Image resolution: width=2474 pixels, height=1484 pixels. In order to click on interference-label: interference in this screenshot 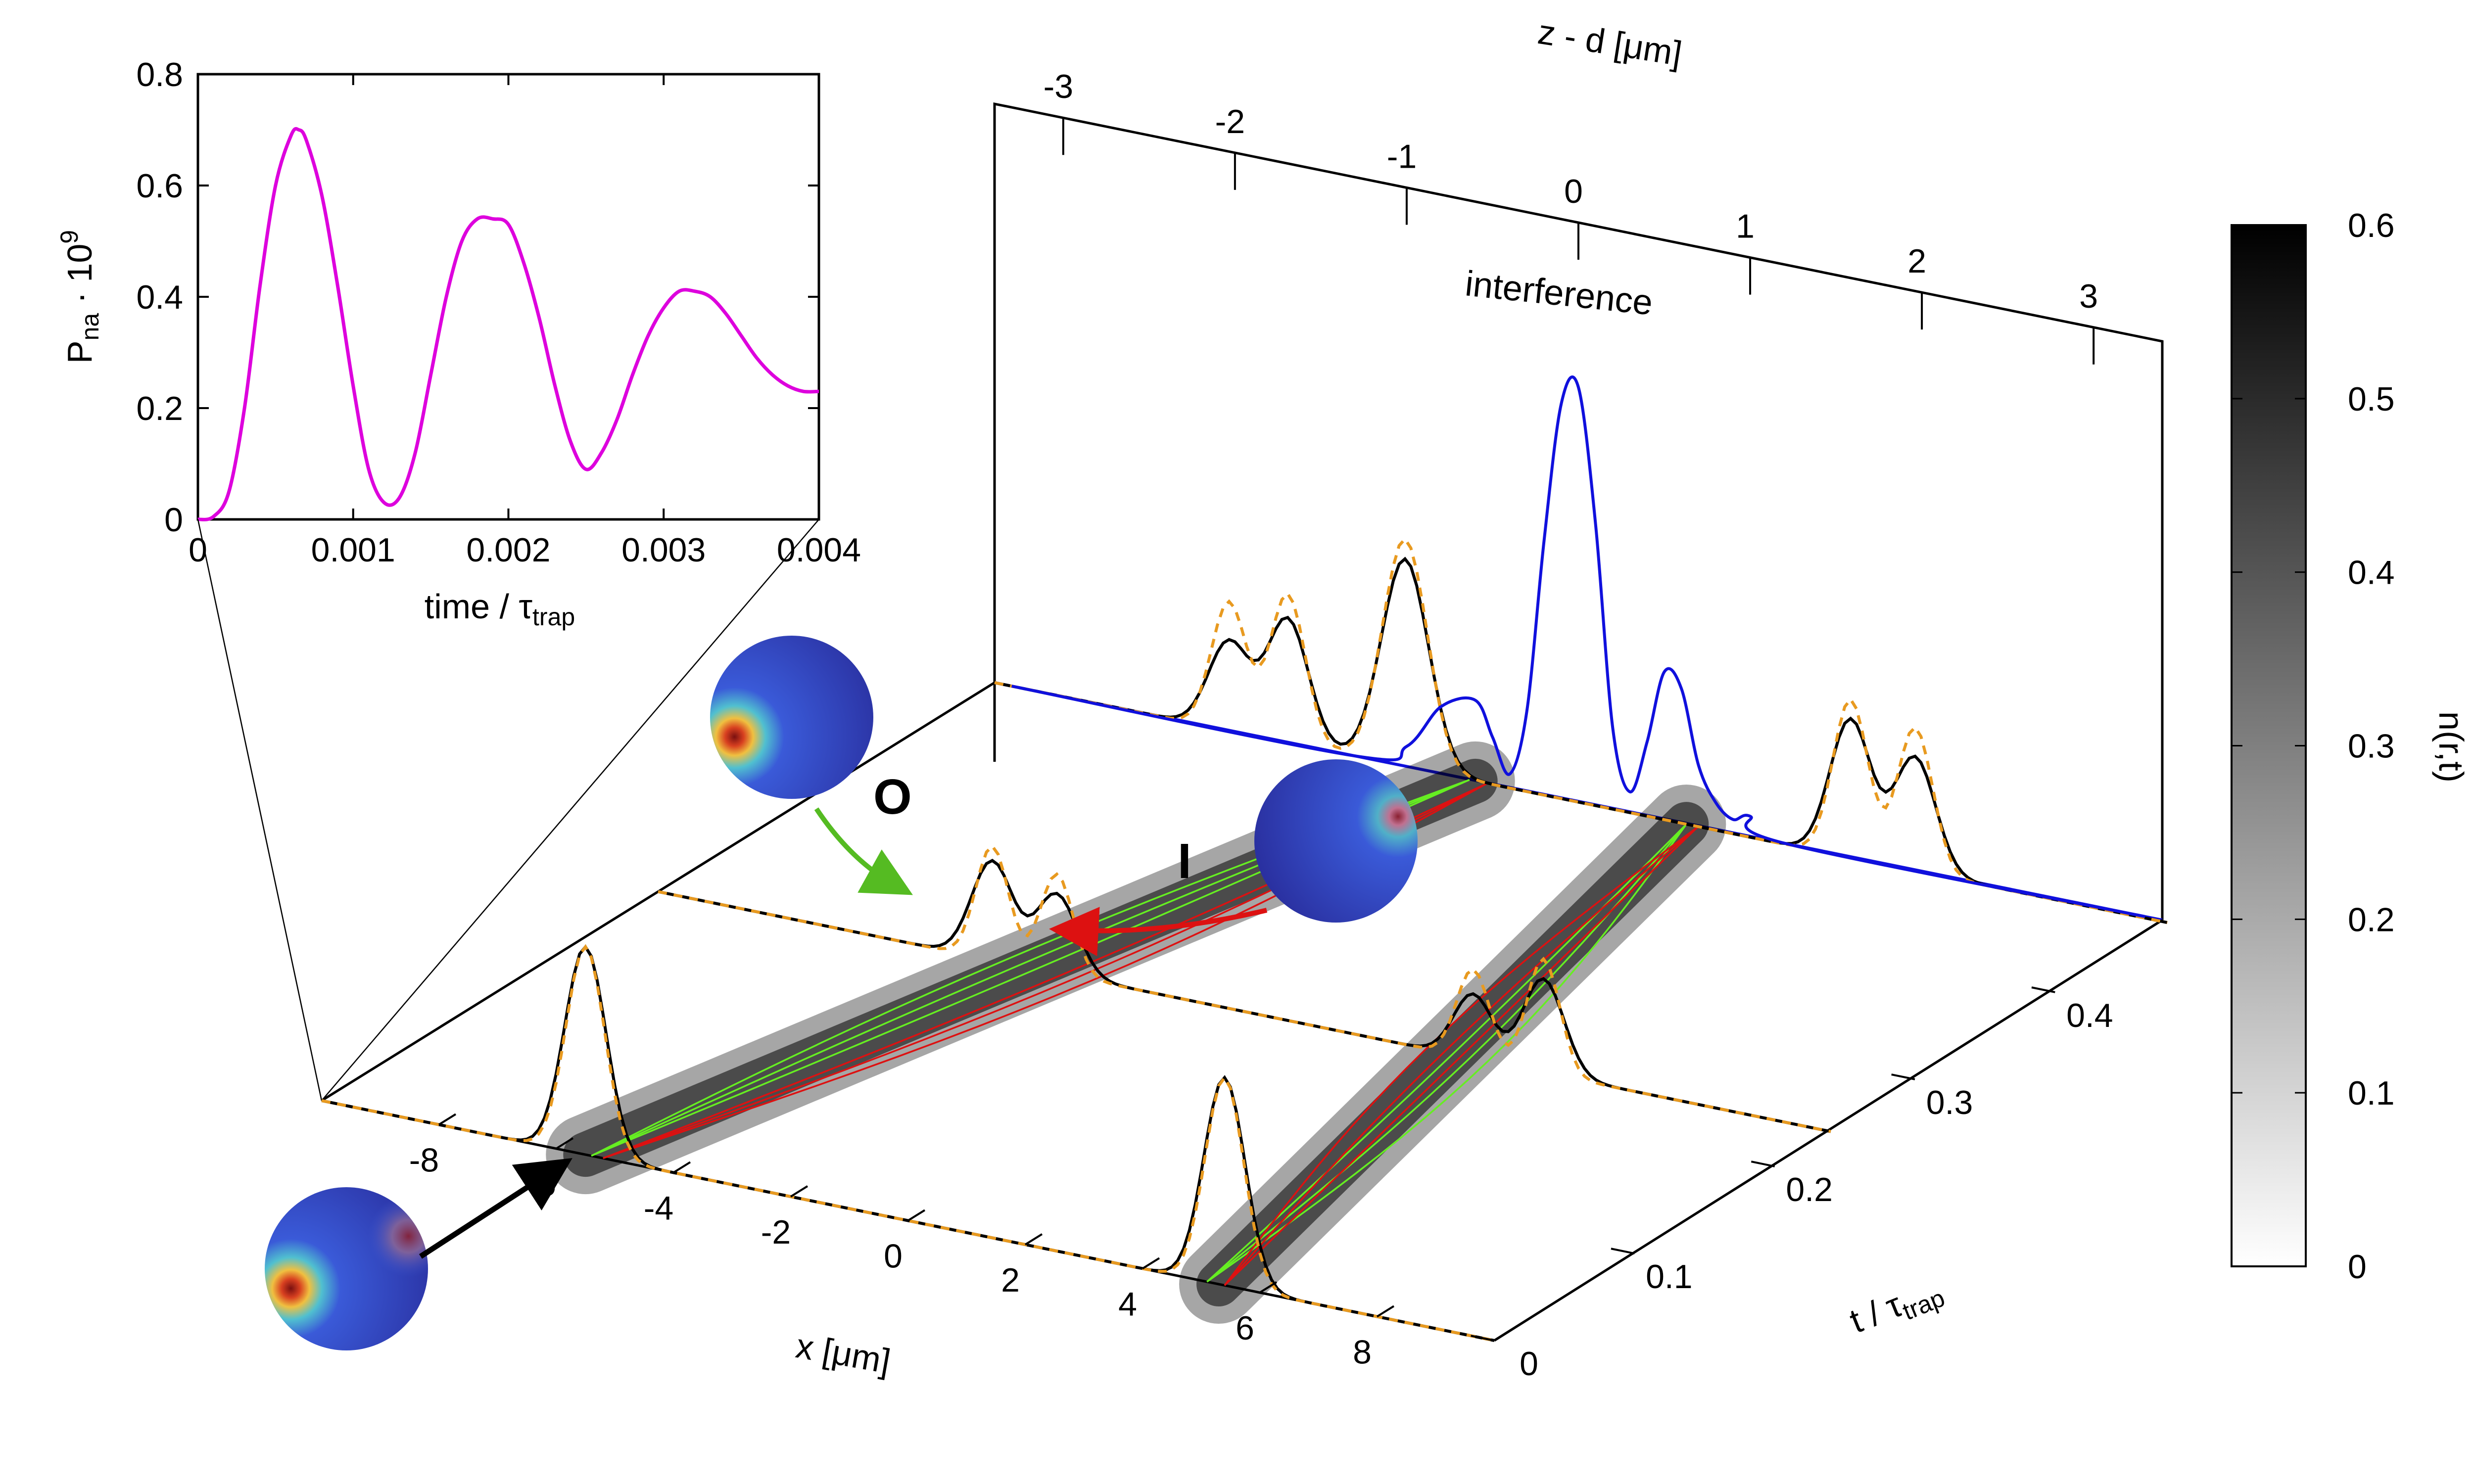, I will do `click(1558, 293)`.